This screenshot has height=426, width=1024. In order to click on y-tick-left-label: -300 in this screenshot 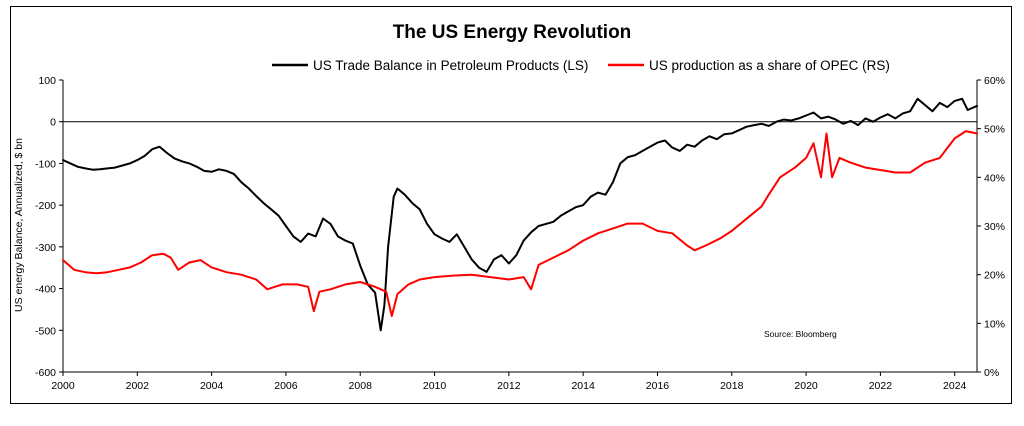, I will do `click(45, 248)`.